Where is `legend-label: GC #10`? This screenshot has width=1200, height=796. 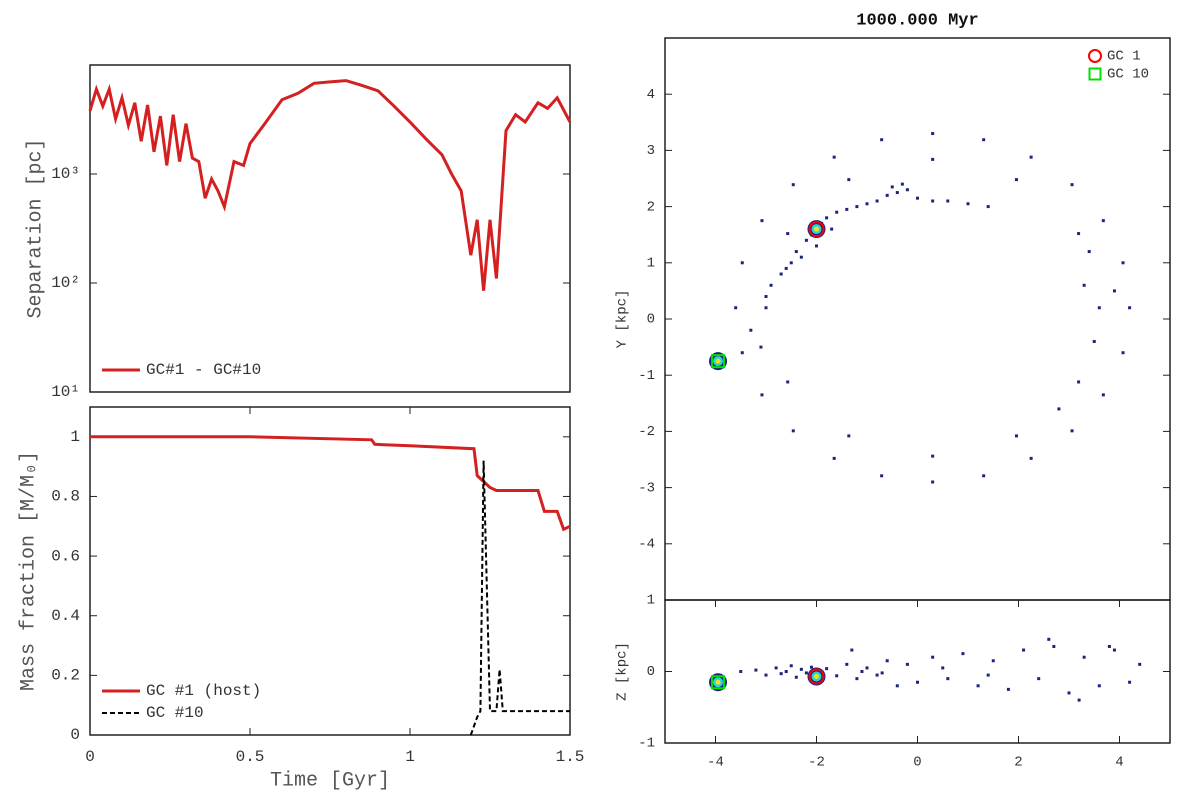
legend-label: GC #10 is located at coordinates (175, 713).